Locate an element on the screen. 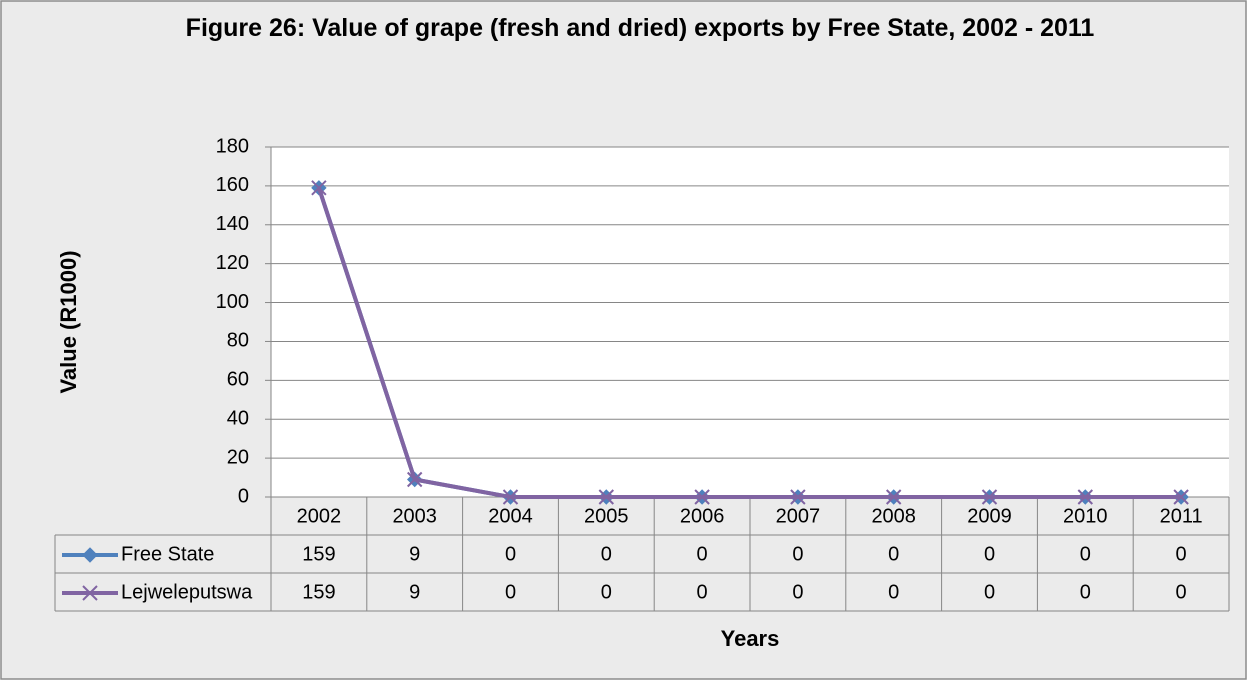 This screenshot has width=1247, height=680. y-tick-label: 120 is located at coordinates (232, 263).